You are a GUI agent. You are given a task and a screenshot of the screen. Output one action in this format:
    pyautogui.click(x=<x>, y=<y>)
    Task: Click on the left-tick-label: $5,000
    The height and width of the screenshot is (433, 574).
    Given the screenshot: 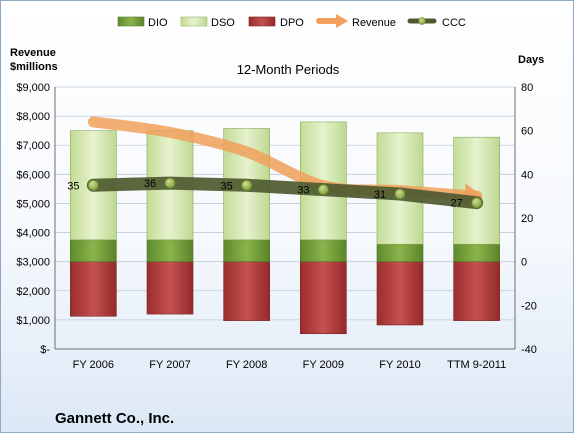 What is the action you would take?
    pyautogui.click(x=33, y=204)
    